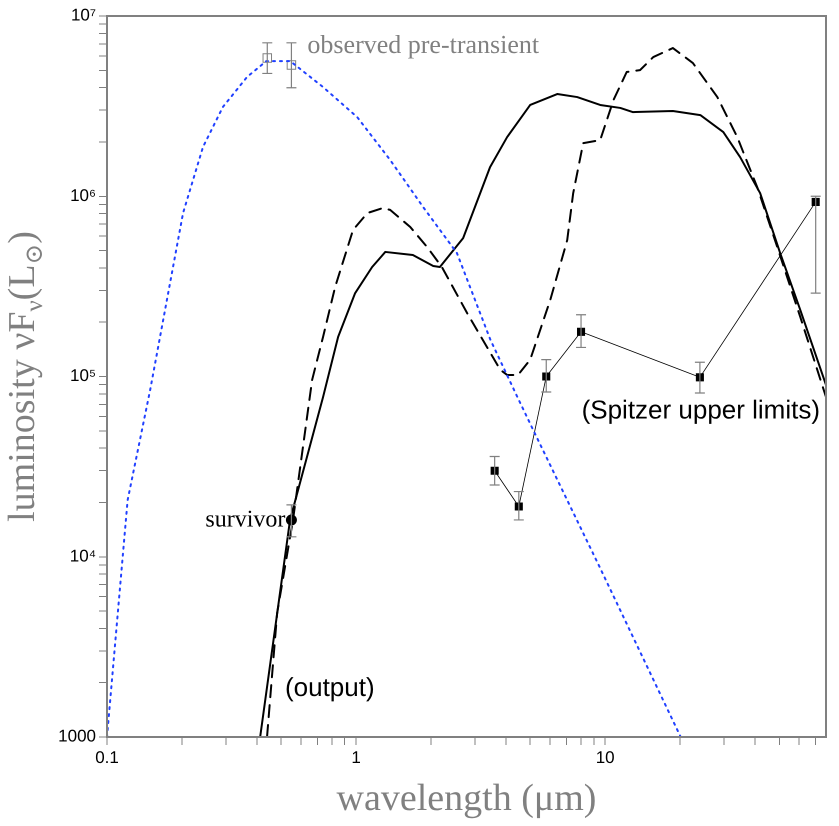  Describe the element at coordinates (356, 757) in the screenshot. I see `x-tick-label: 1` at that location.